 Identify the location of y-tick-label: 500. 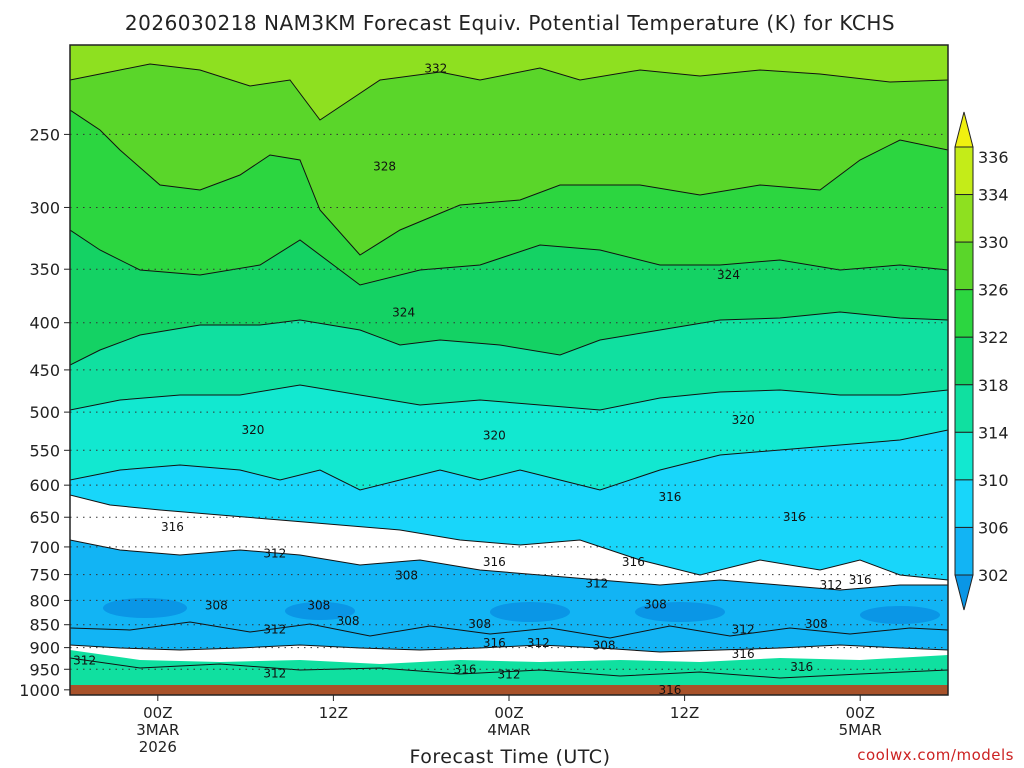
(44, 412).